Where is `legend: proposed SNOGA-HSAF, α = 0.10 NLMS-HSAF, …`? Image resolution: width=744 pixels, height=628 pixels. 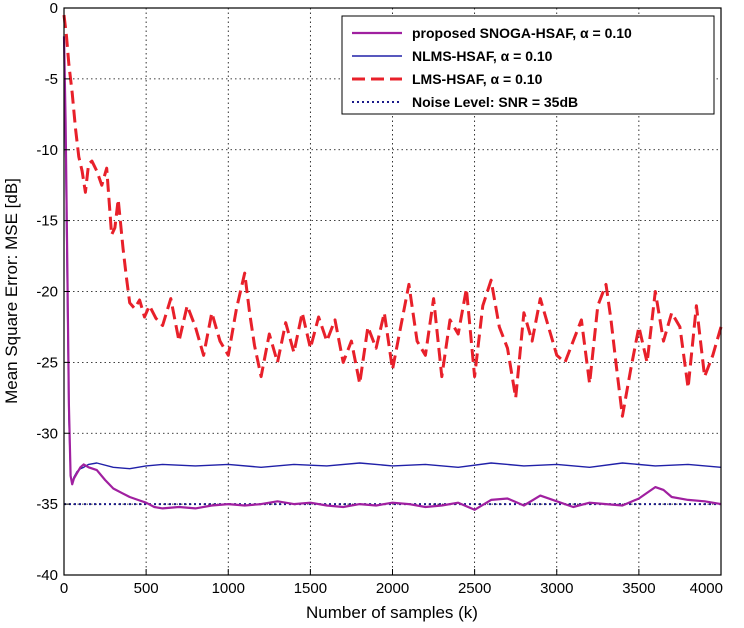
legend: proposed SNOGA-HSAF, α = 0.10 NLMS-HSAF, … is located at coordinates (528, 65).